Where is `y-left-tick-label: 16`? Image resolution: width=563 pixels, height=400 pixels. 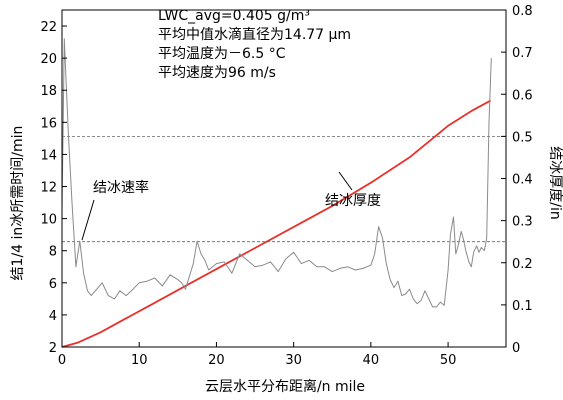
y-left-tick-label: 16 is located at coordinates (48, 123).